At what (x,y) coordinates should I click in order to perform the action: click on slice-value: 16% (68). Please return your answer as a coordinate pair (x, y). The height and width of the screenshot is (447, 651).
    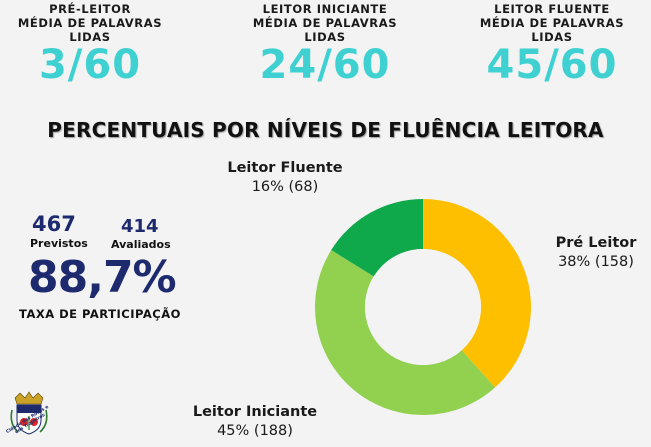
    Looking at the image, I should click on (285, 187).